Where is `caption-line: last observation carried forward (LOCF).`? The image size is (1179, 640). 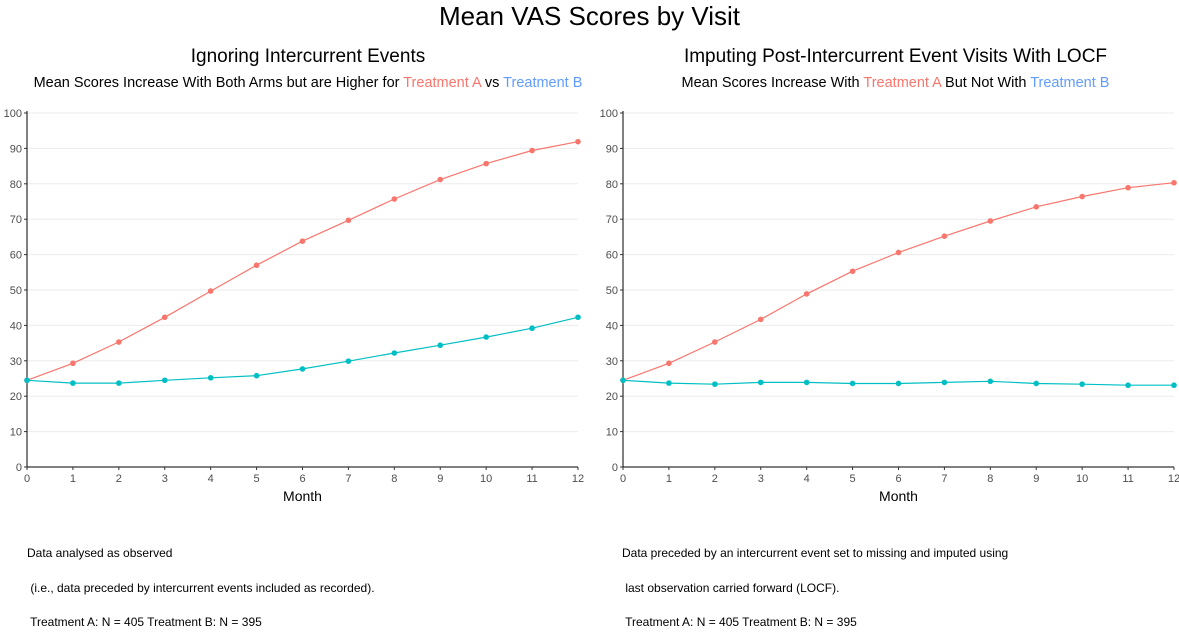 caption-line: last observation carried forward (LOCF). is located at coordinates (731, 587).